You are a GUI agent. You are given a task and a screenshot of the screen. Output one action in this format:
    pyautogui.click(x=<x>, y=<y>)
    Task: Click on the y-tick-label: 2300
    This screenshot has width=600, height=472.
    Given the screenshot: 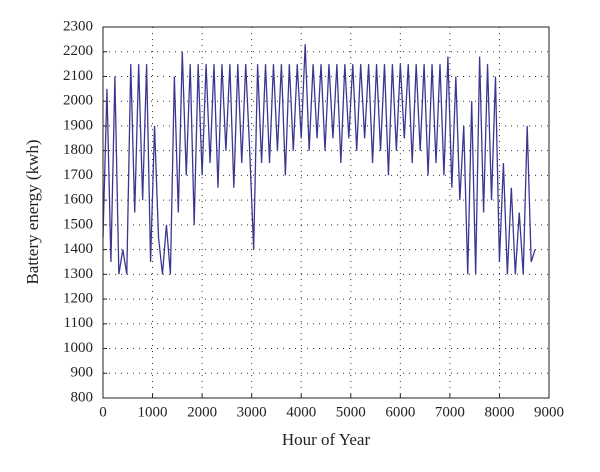 What is the action you would take?
    pyautogui.click(x=78, y=26)
    